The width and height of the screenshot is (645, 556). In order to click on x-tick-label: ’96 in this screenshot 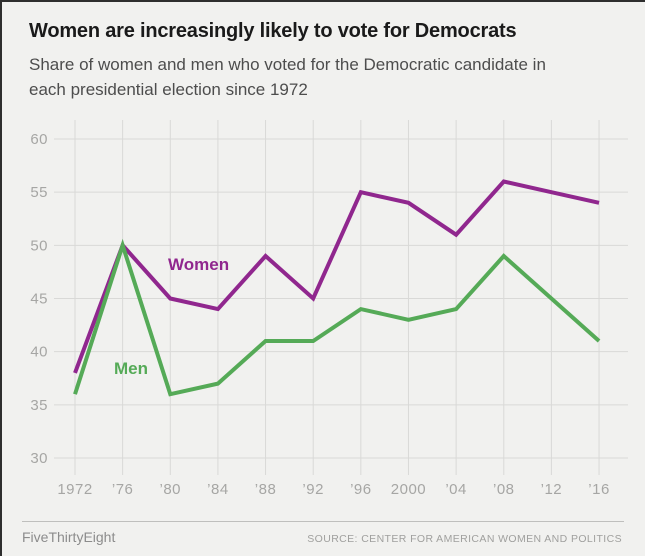, I will do `click(361, 489)`.